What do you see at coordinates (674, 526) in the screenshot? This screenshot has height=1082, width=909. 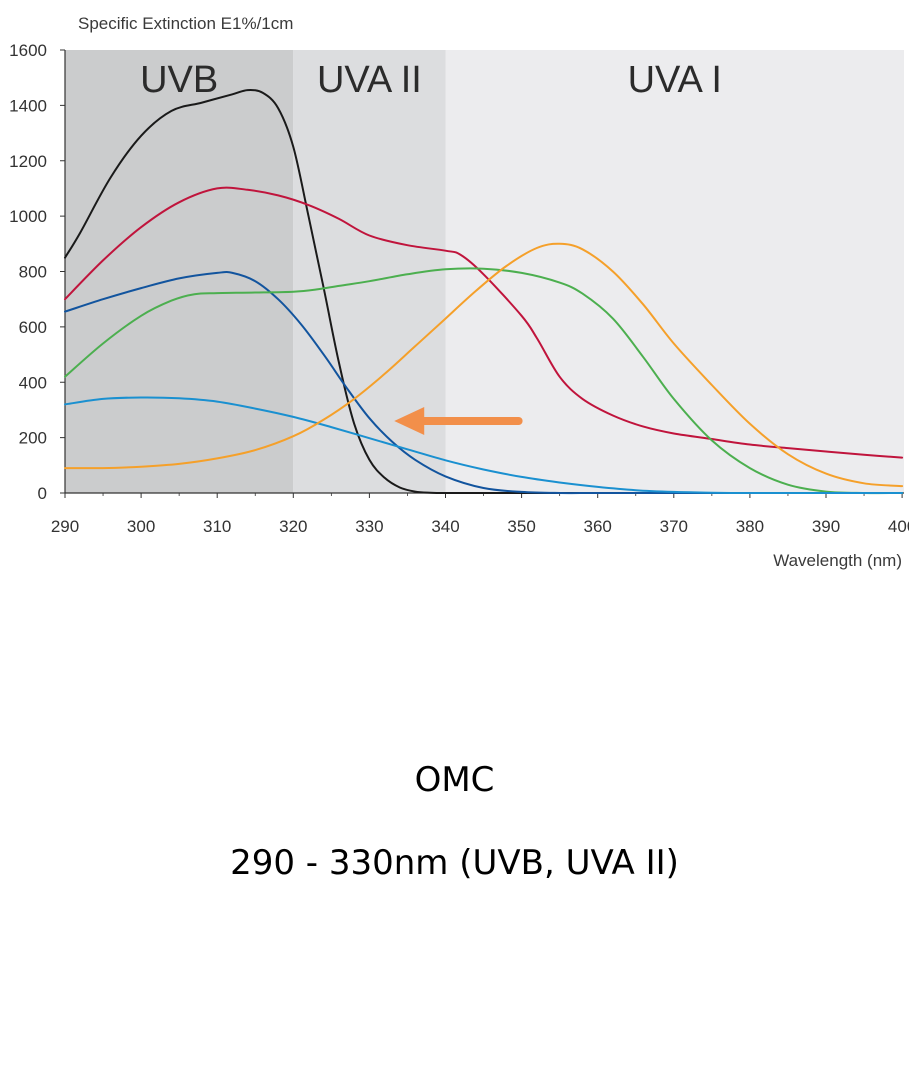 I see `x-tick-label-370: 370` at bounding box center [674, 526].